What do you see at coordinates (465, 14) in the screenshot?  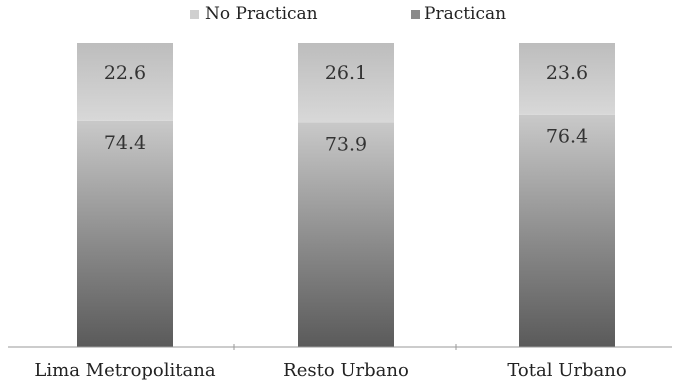 I see `legend-label-practican: Practican` at bounding box center [465, 14].